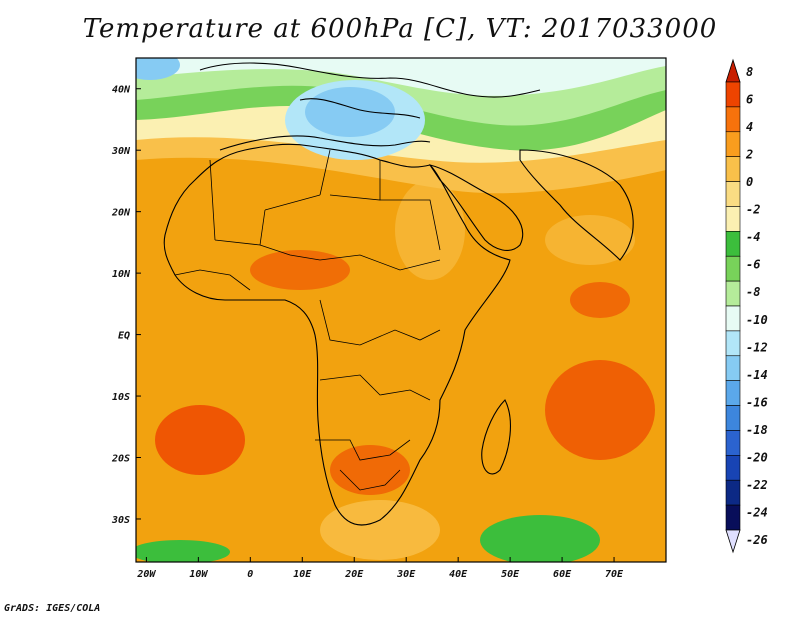  I want to click on colorbar-level-label: -4, so click(753, 237).